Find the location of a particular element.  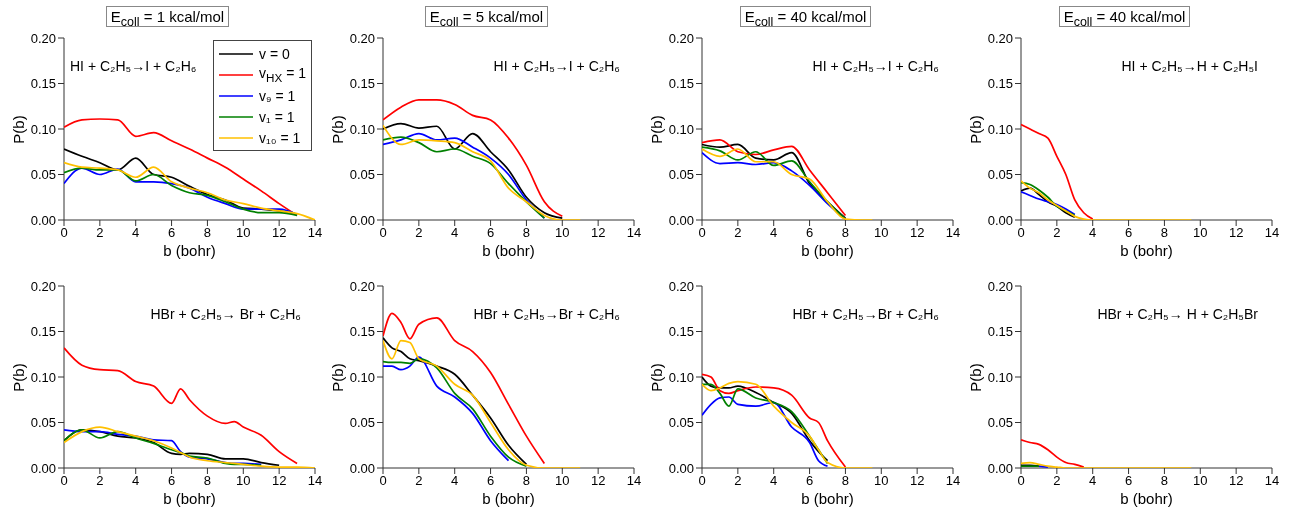

annotation: HI + C₂H₅→I + C₂H₆ is located at coordinates (556, 66).